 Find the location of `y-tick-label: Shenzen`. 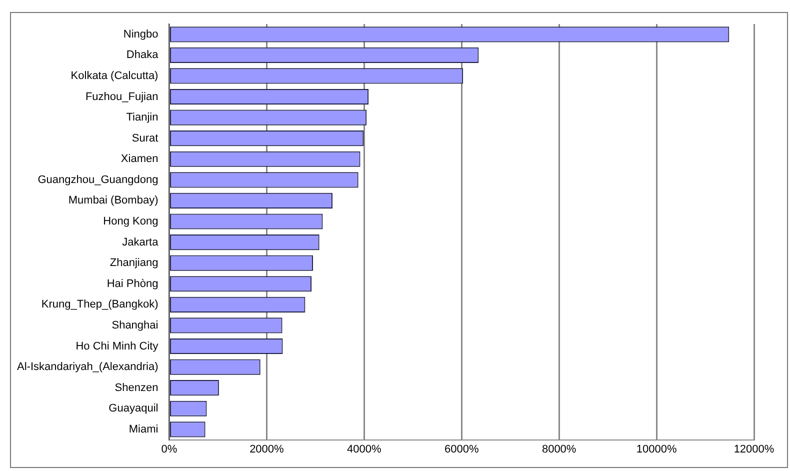

y-tick-label: Shenzen is located at coordinates (136, 388).